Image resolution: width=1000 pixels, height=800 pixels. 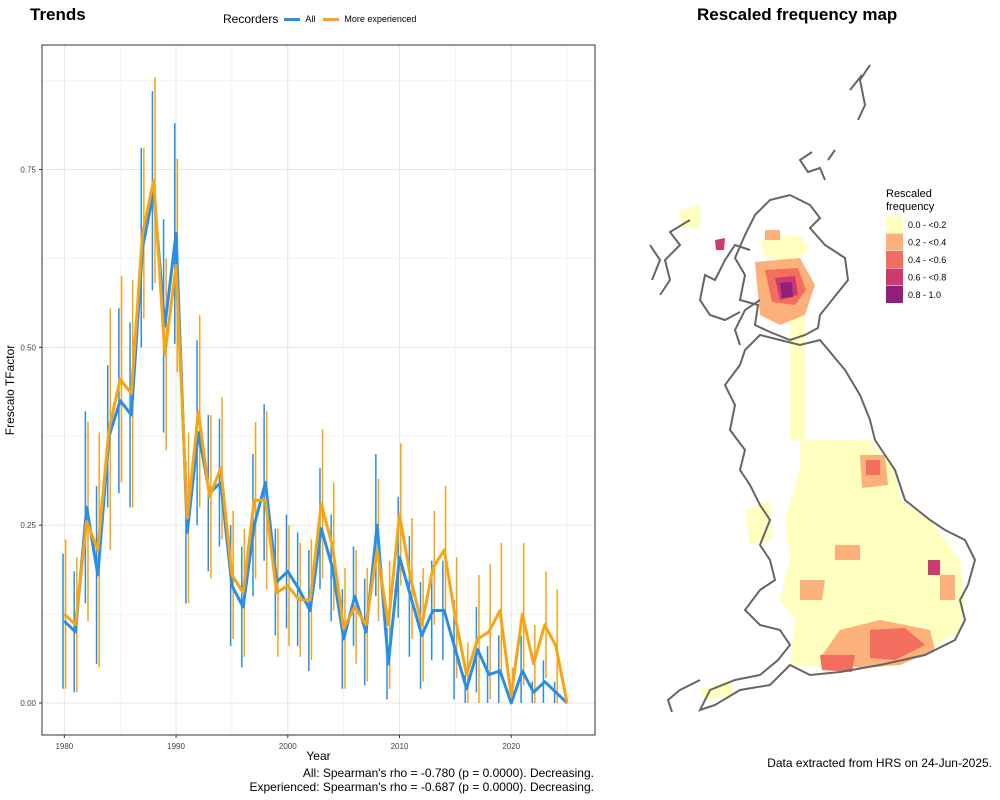 I want to click on legend-label-bin: 0.6 - <0.8, so click(x=927, y=278).